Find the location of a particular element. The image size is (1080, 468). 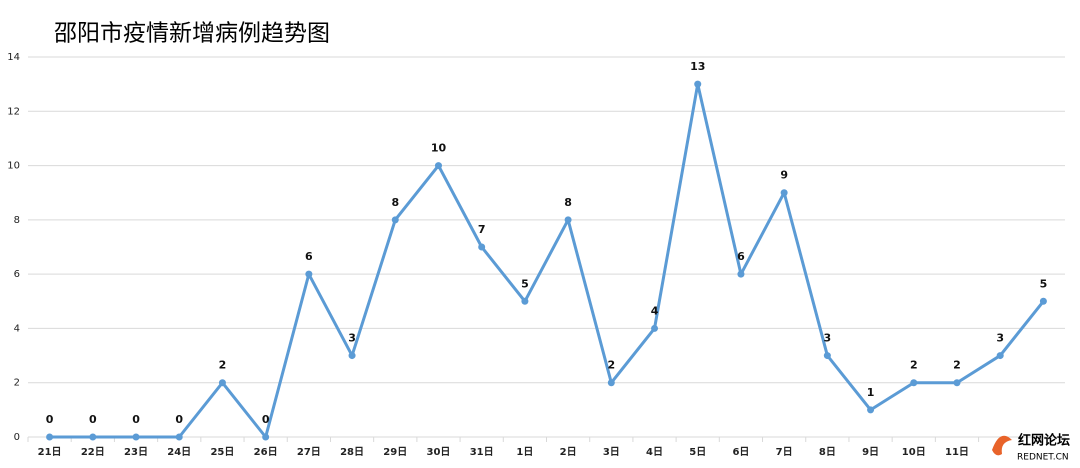

x-tick-label: 7日 is located at coordinates (784, 452).